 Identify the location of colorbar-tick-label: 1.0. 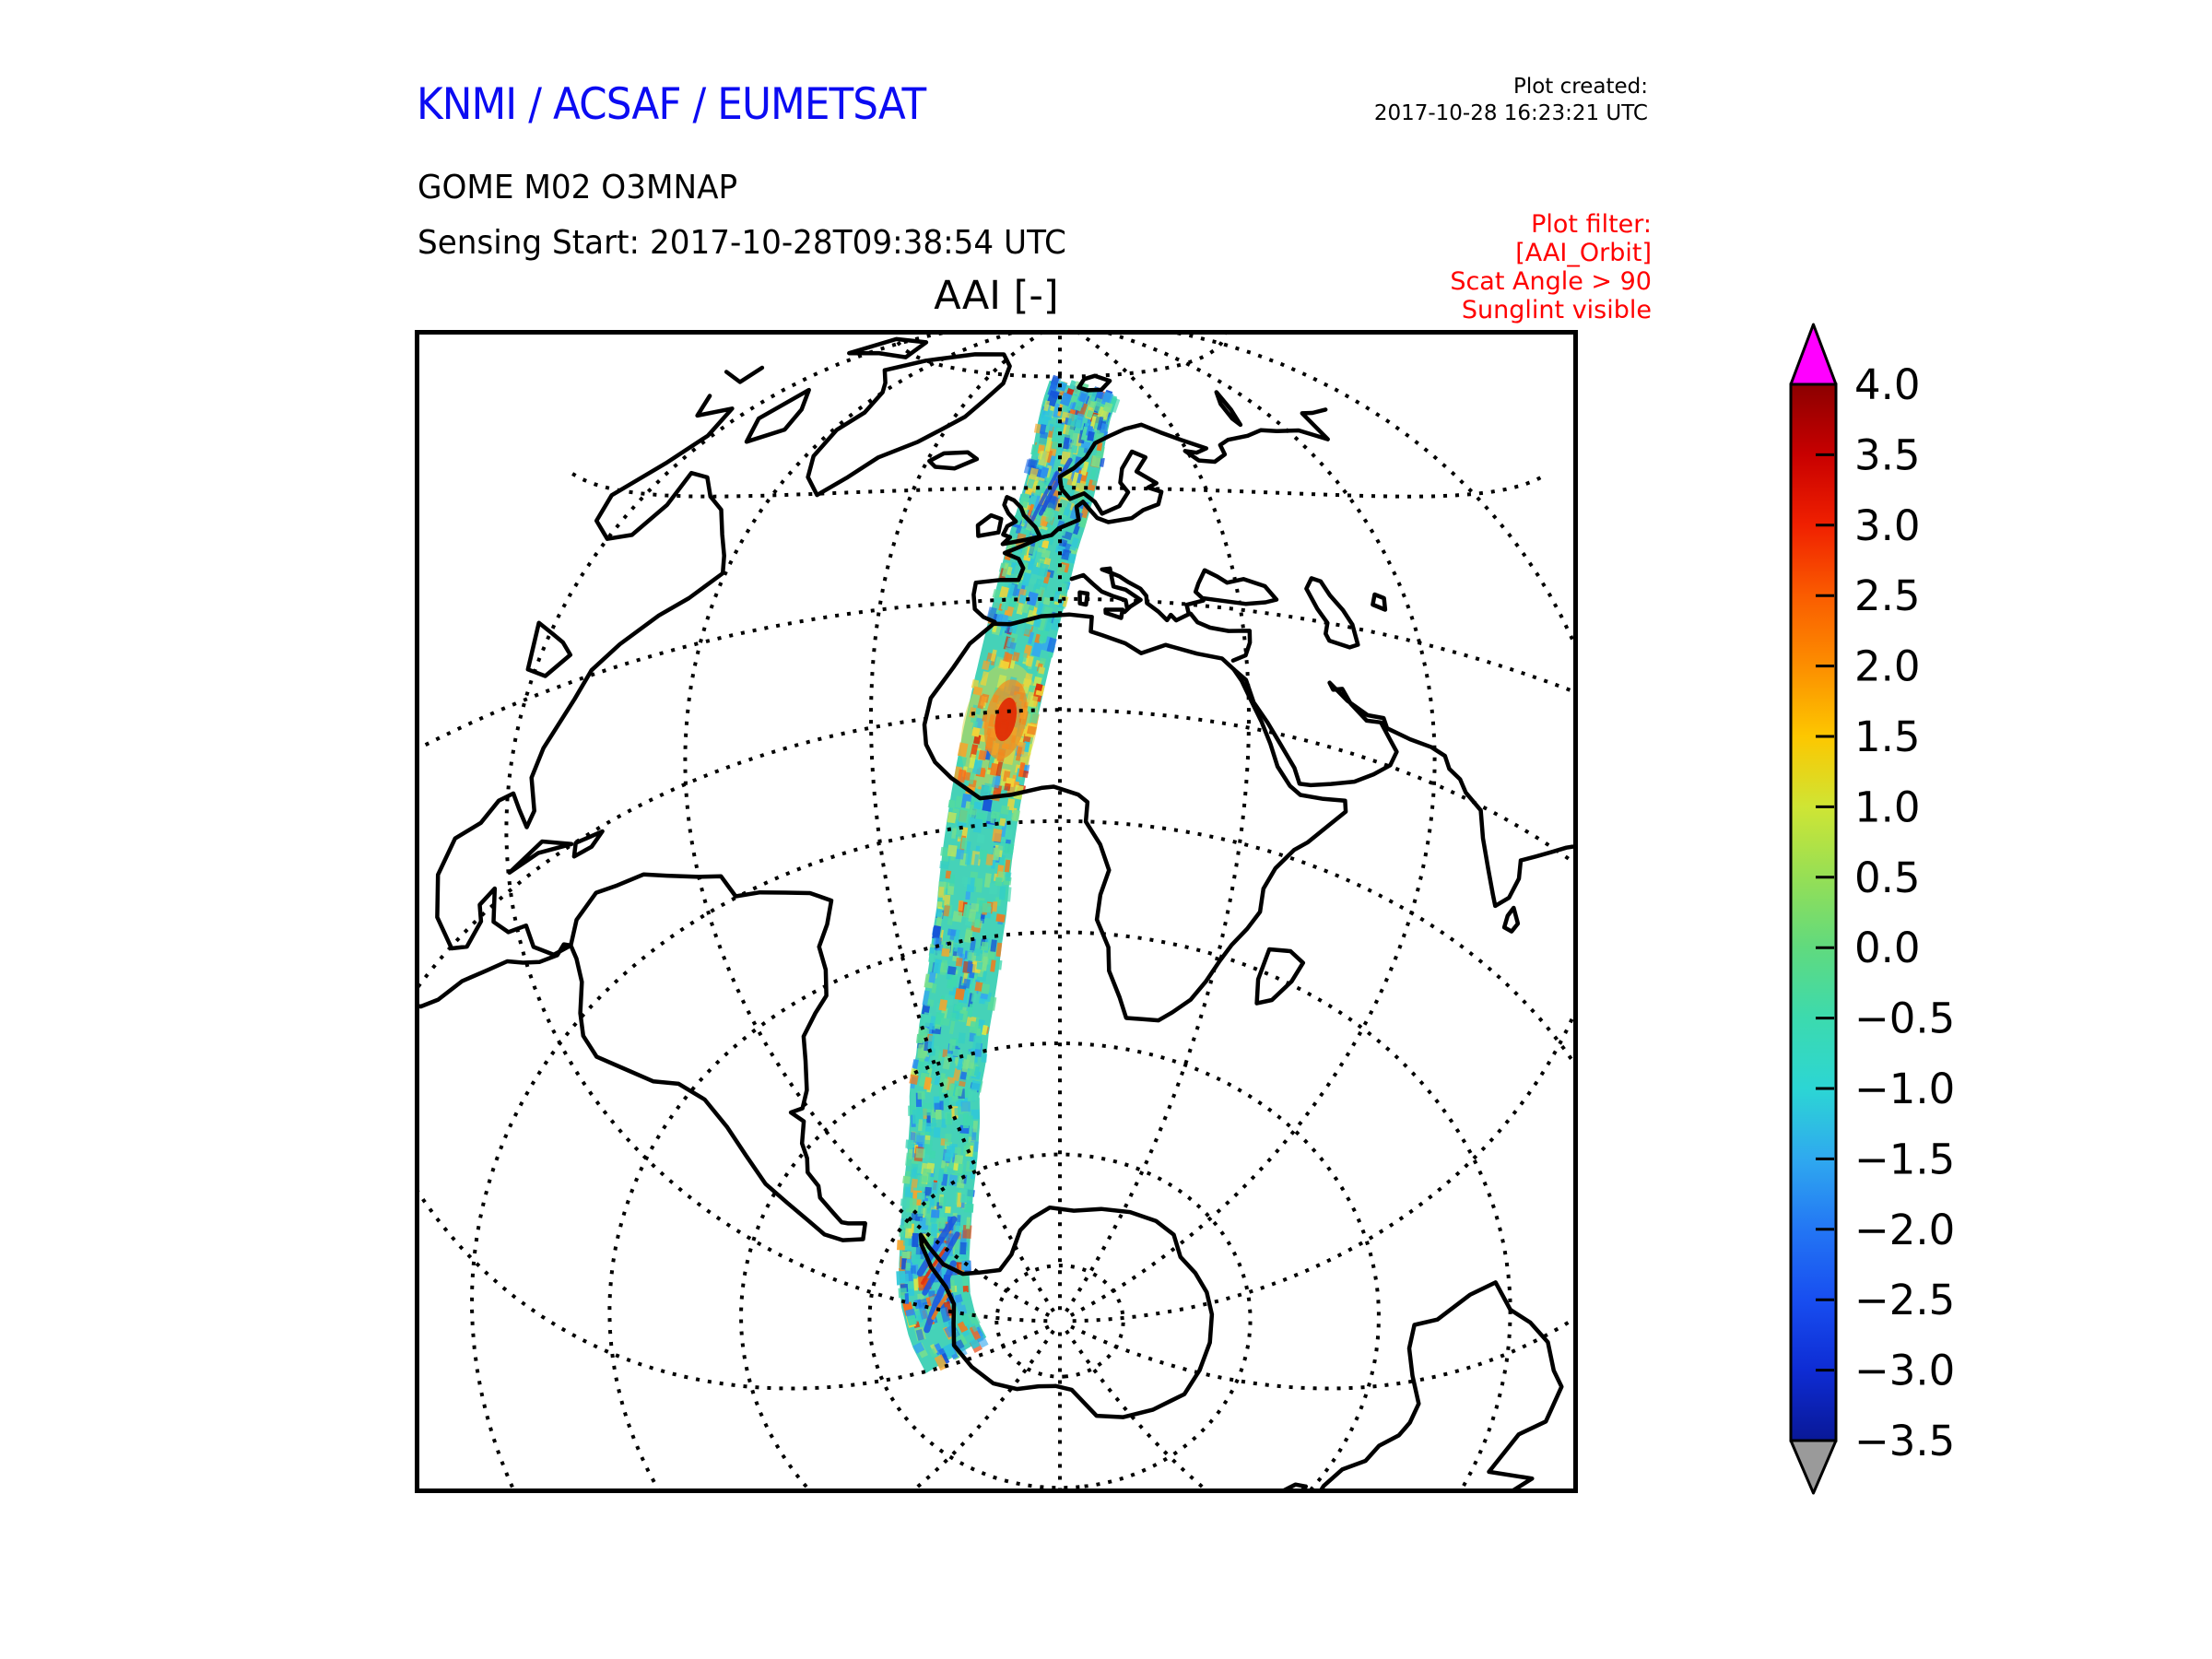
(1887, 806).